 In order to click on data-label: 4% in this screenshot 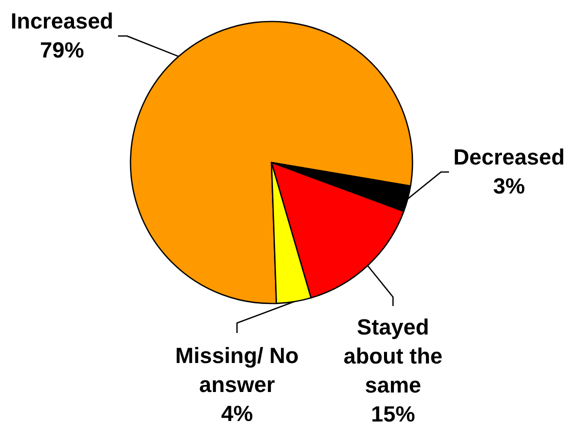, I will do `click(237, 413)`.